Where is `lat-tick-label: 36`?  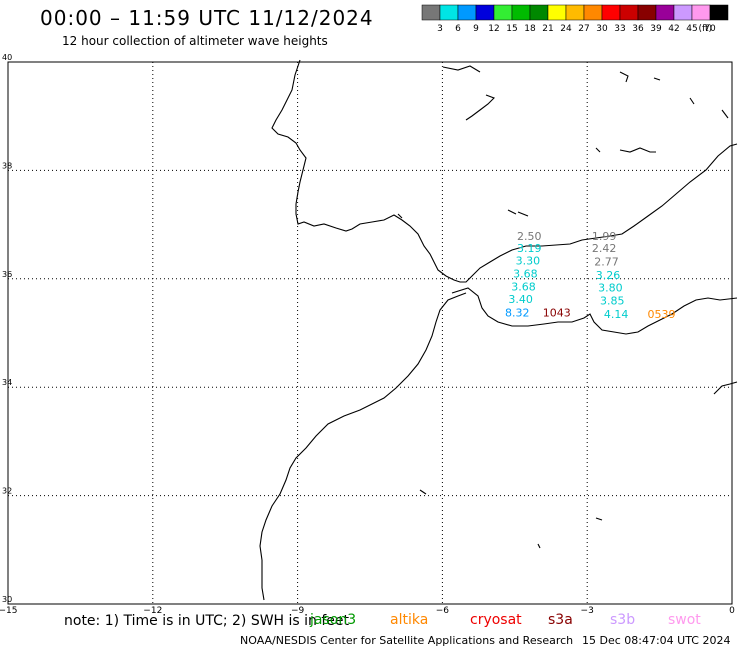 lat-tick-label: 36 is located at coordinates (7, 274).